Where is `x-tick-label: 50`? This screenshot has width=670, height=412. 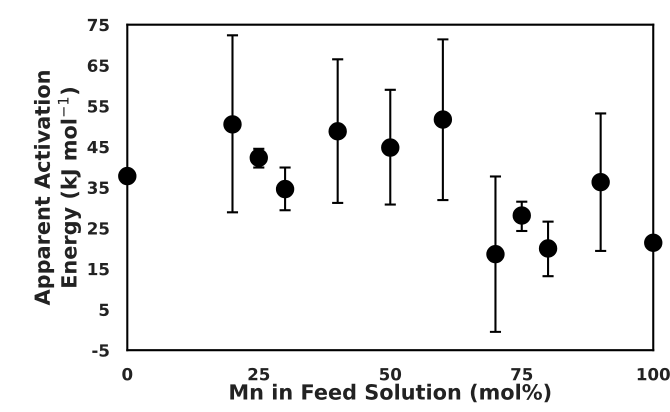 x-tick-label: 50 is located at coordinates (391, 374).